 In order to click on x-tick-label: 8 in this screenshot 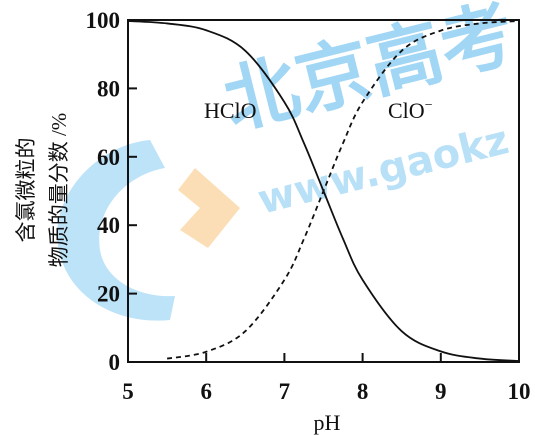, I will do `click(363, 391)`.